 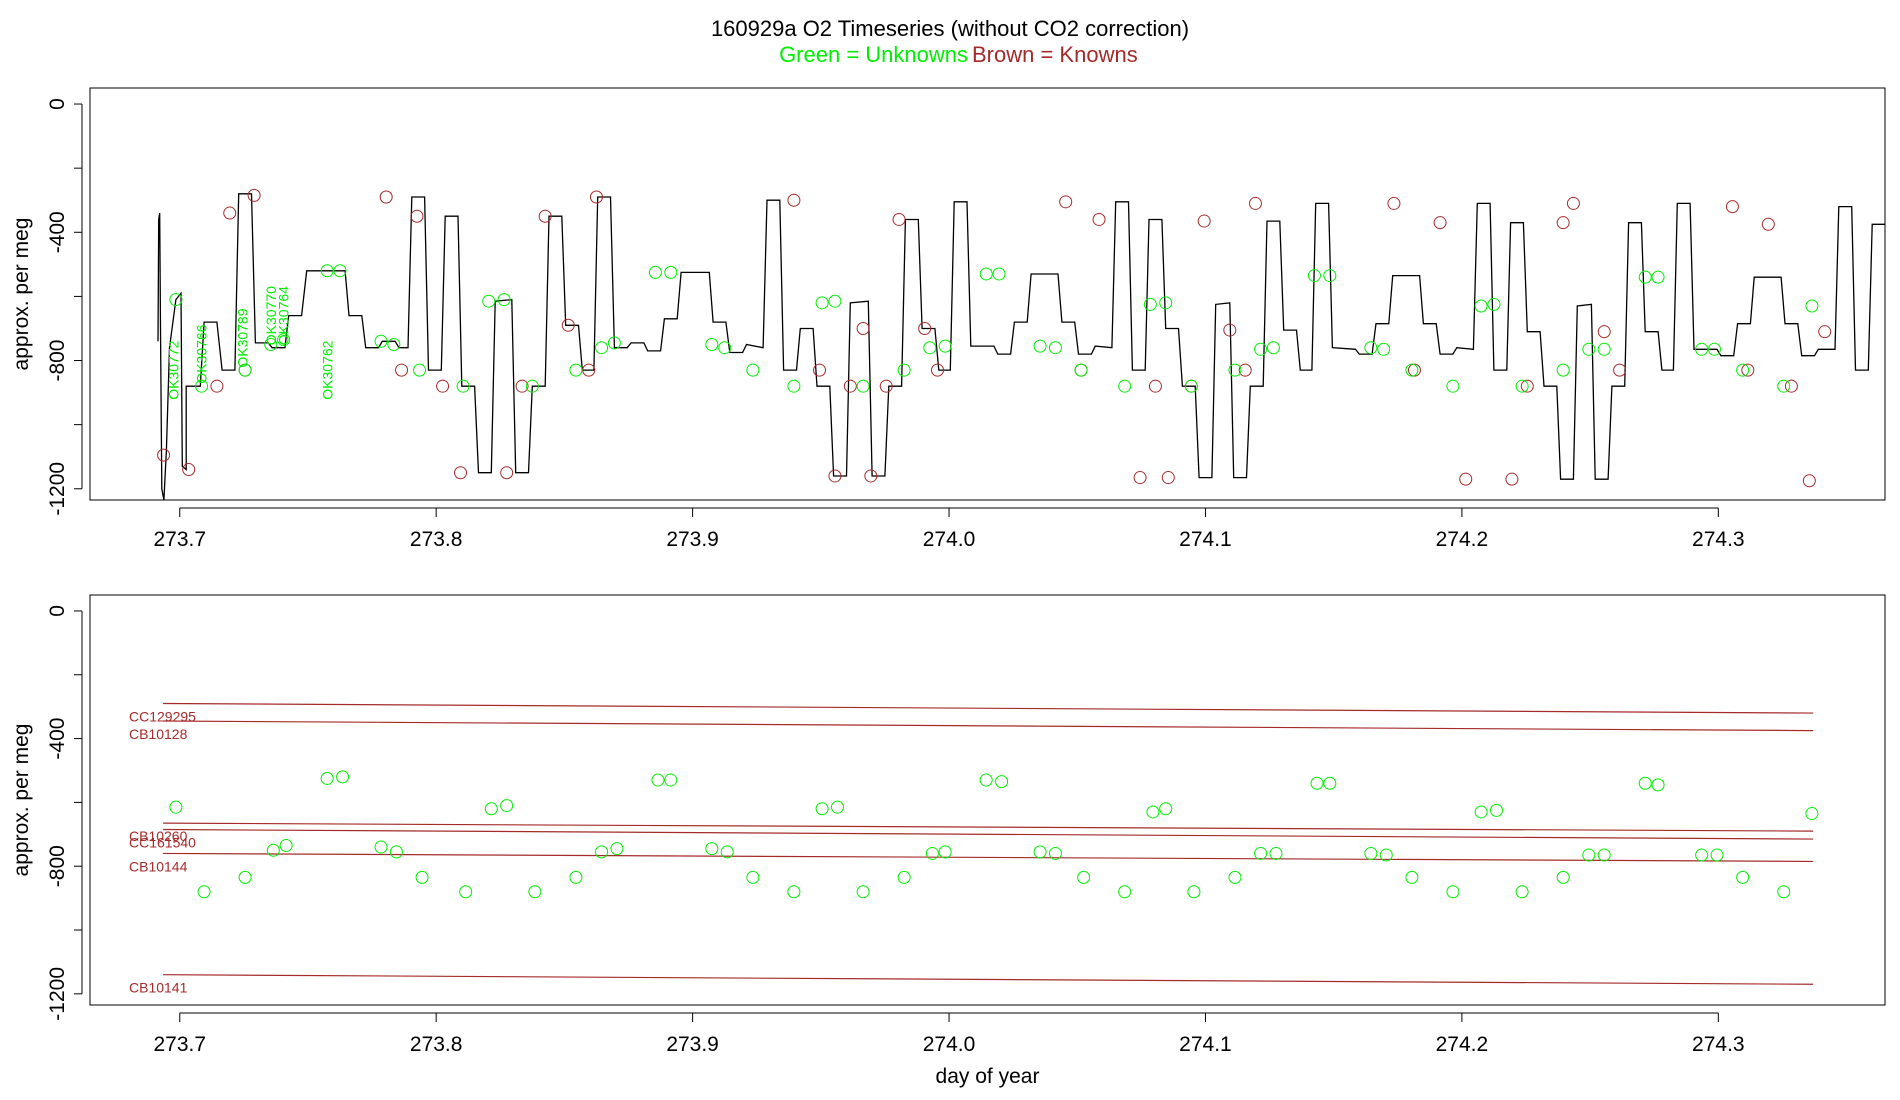 I want to click on bottom-y-axis-title: approx. per meg, so click(x=21, y=800).